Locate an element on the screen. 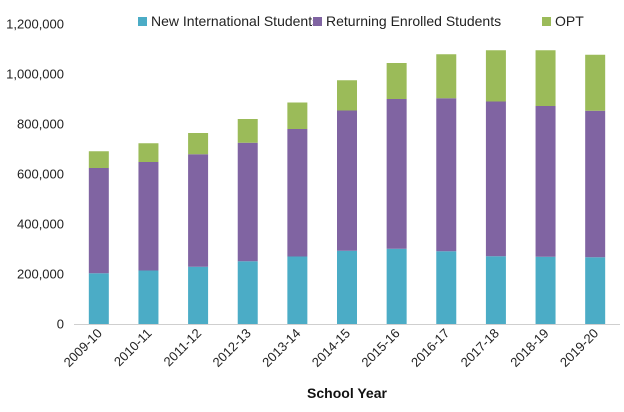 This screenshot has width=624, height=412. x-tick-label: 2010-11 is located at coordinates (133, 348).